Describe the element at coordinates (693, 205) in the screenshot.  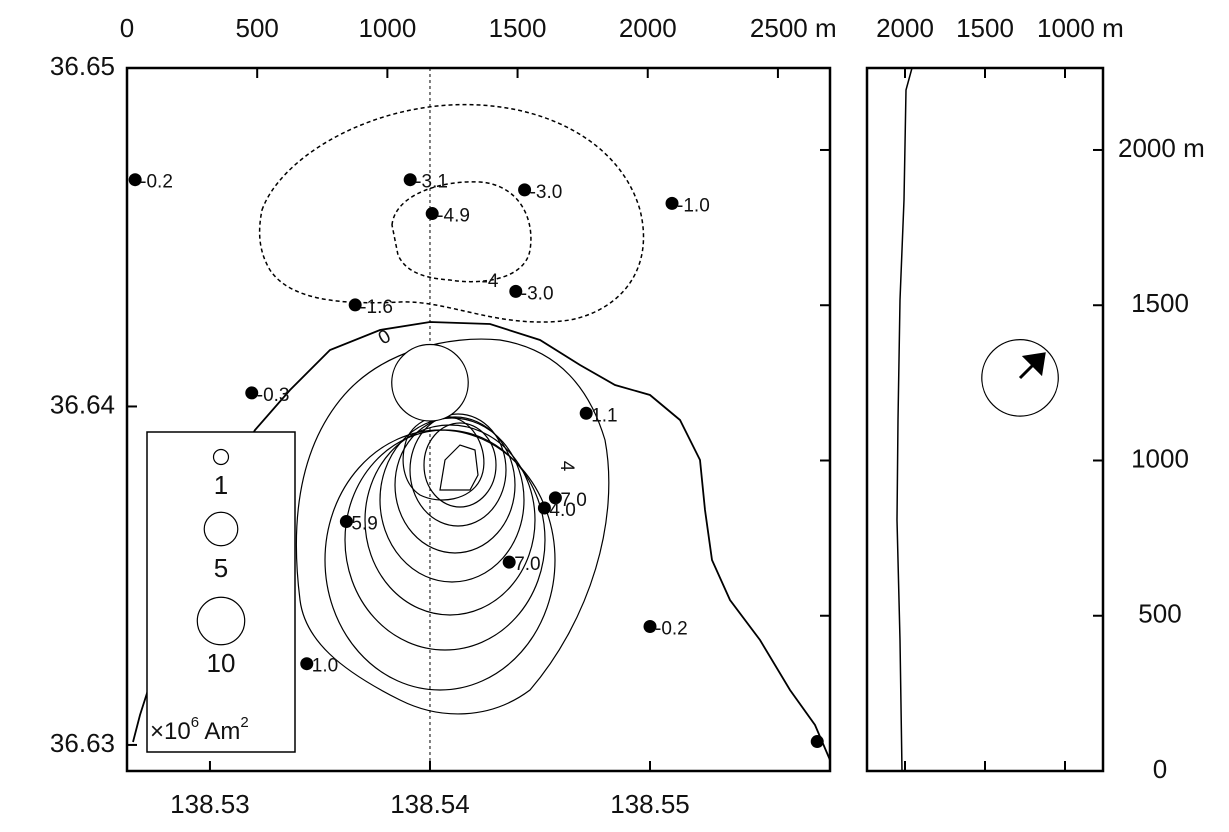
I see `point-label: -1.0` at that location.